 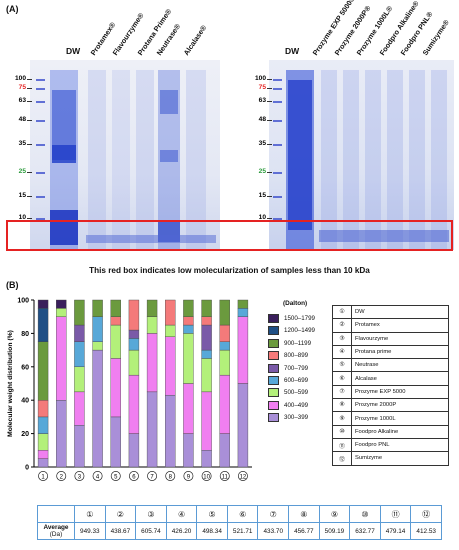 What do you see at coordinates (342, 312) in the screenshot?
I see `sample-number: ①` at bounding box center [342, 312].